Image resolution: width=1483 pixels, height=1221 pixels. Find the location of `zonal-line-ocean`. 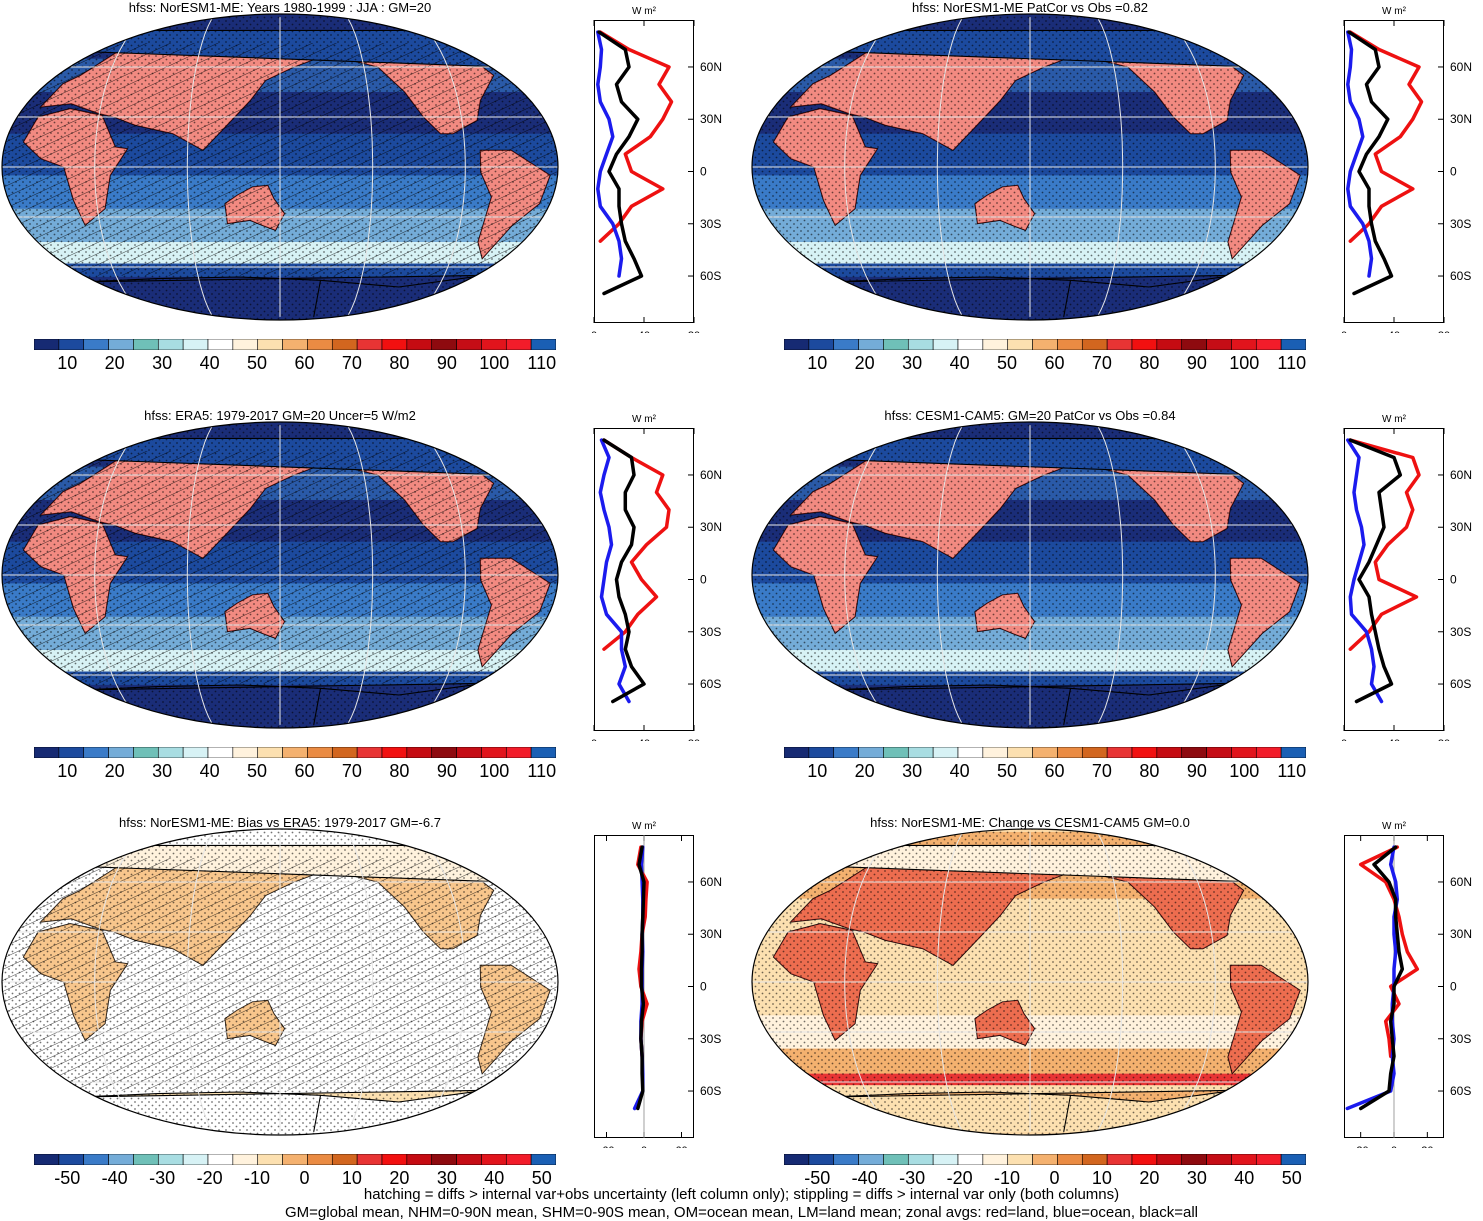

zonal-line-ocean is located at coordinates (1365, 571).